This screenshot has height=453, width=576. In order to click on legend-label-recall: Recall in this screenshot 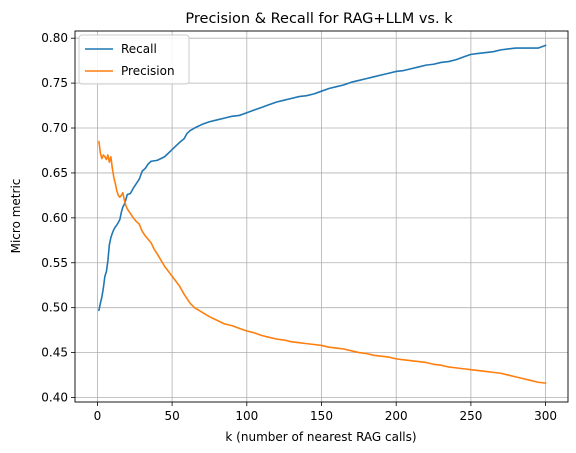, I will do `click(139, 49)`.